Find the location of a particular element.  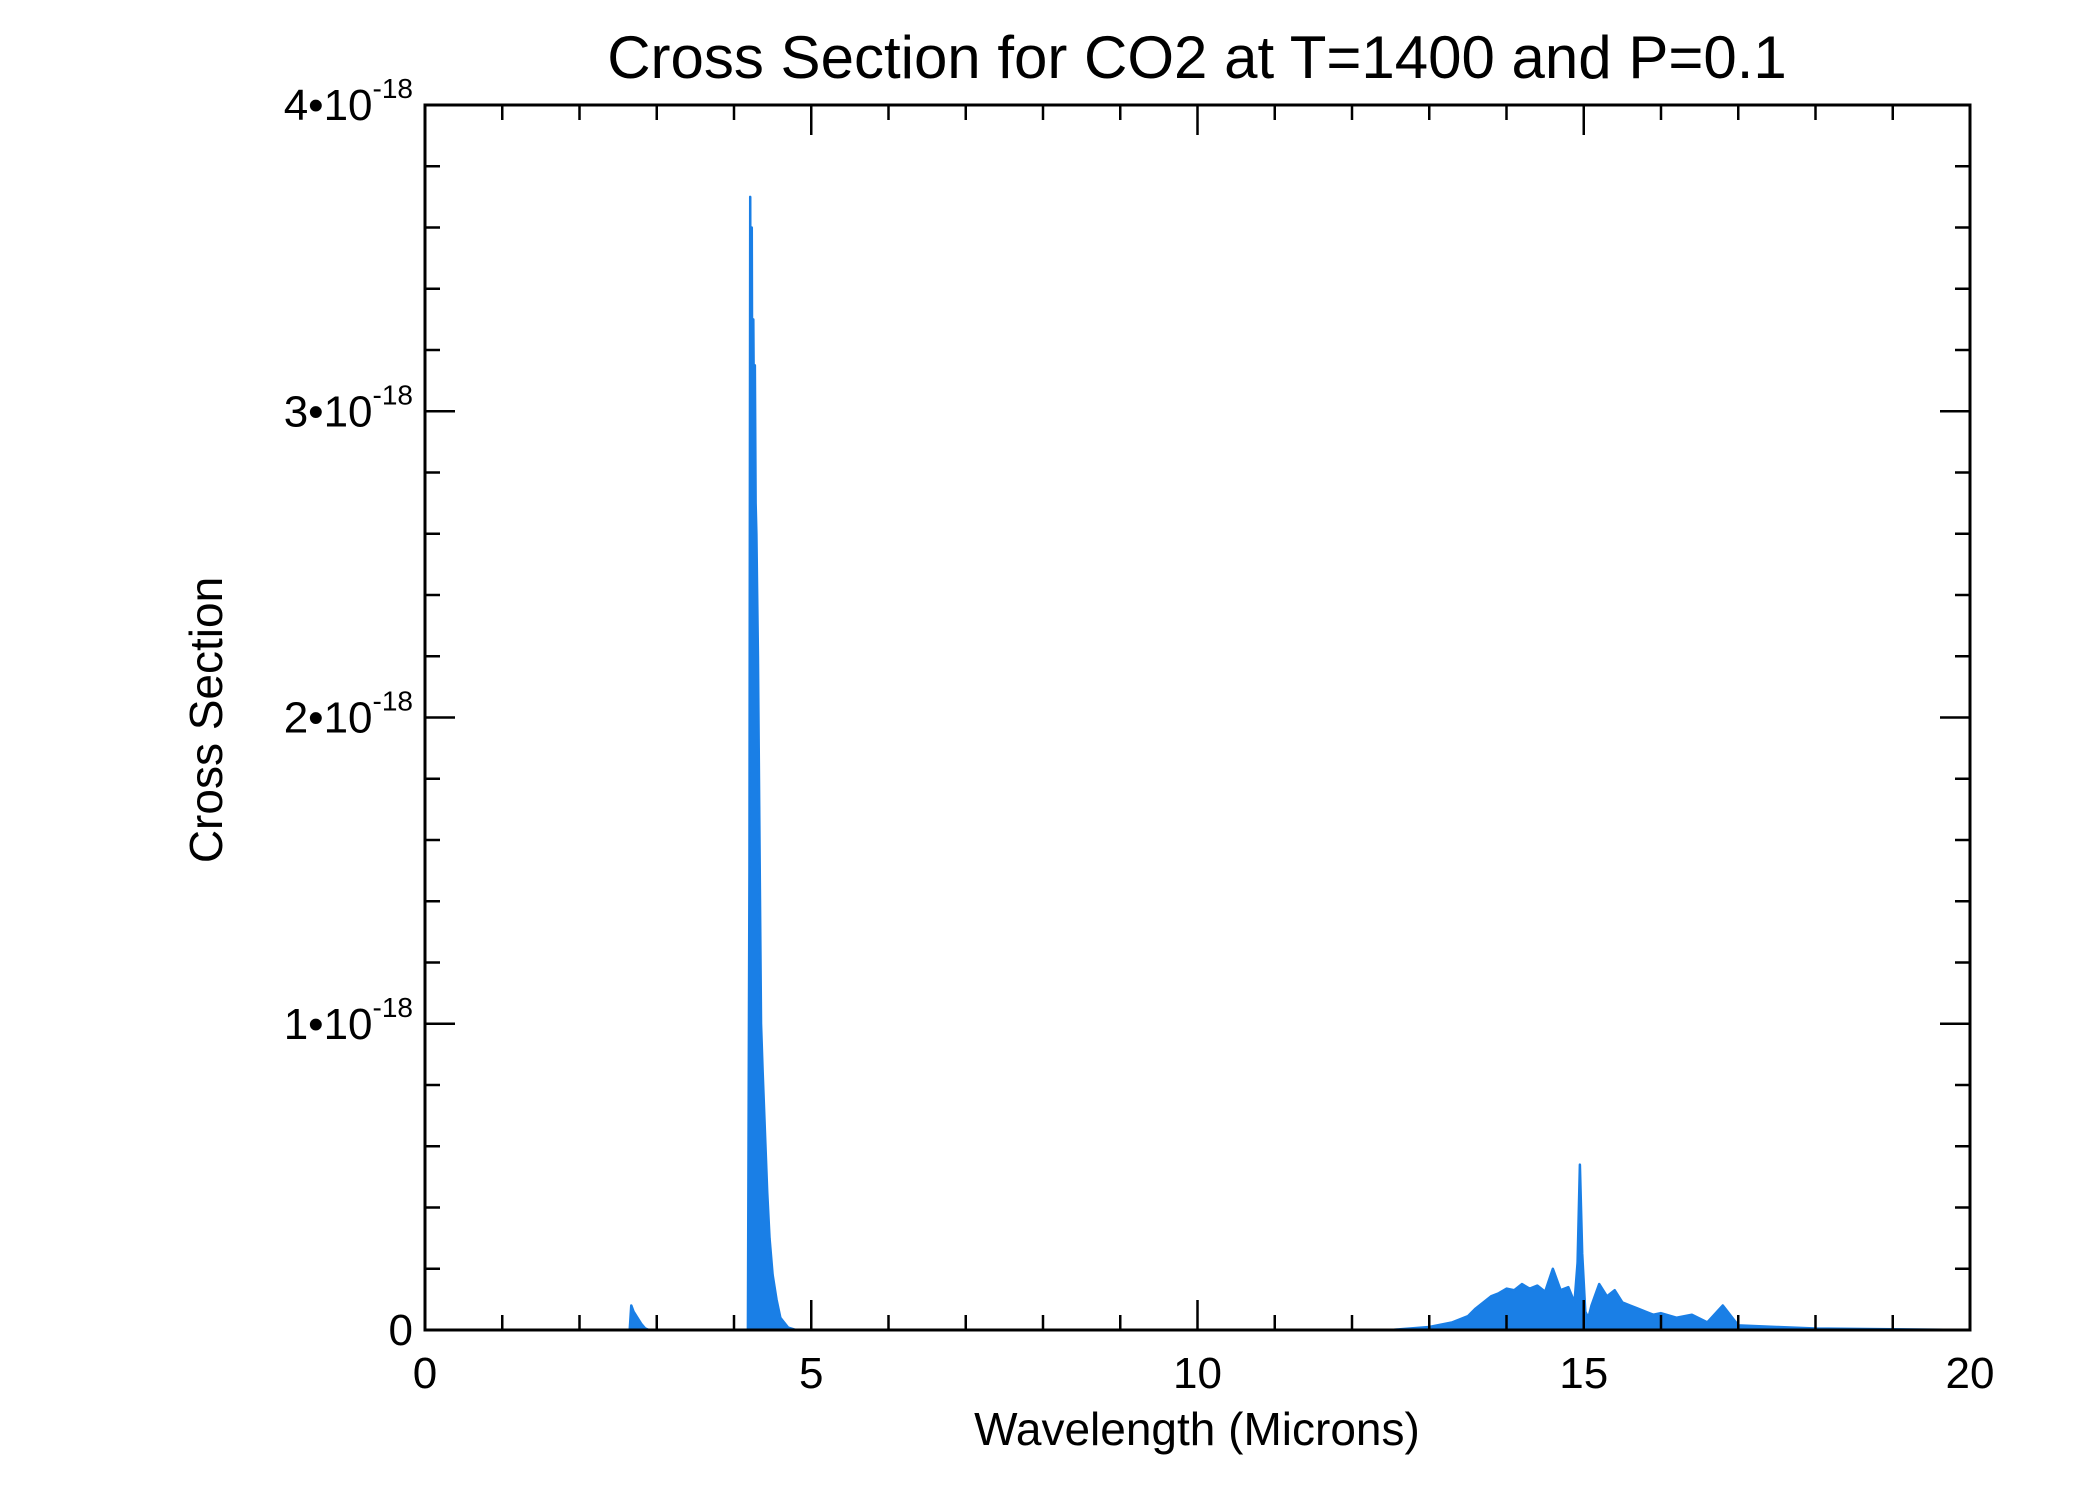

y-tick-mantissa: 2•10 is located at coordinates (328, 718).